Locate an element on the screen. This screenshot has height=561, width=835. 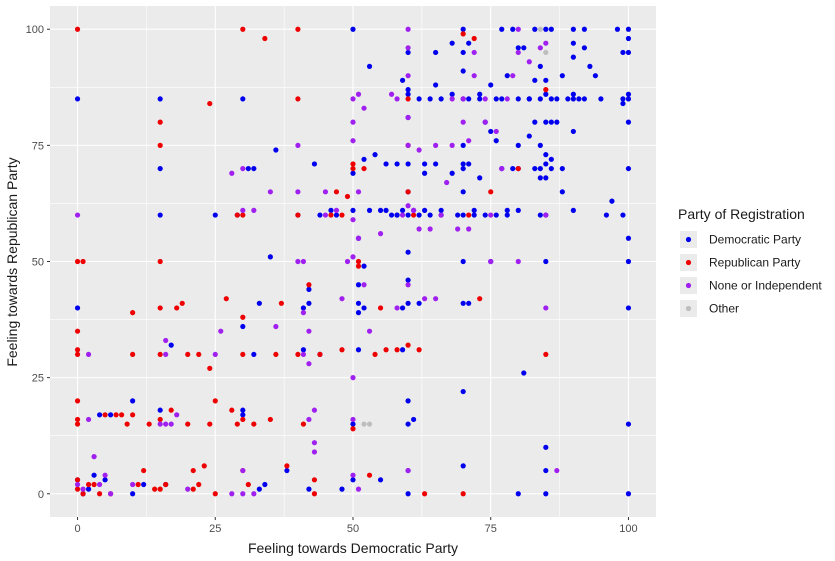
x-tick-label: 0 is located at coordinates (77, 529).